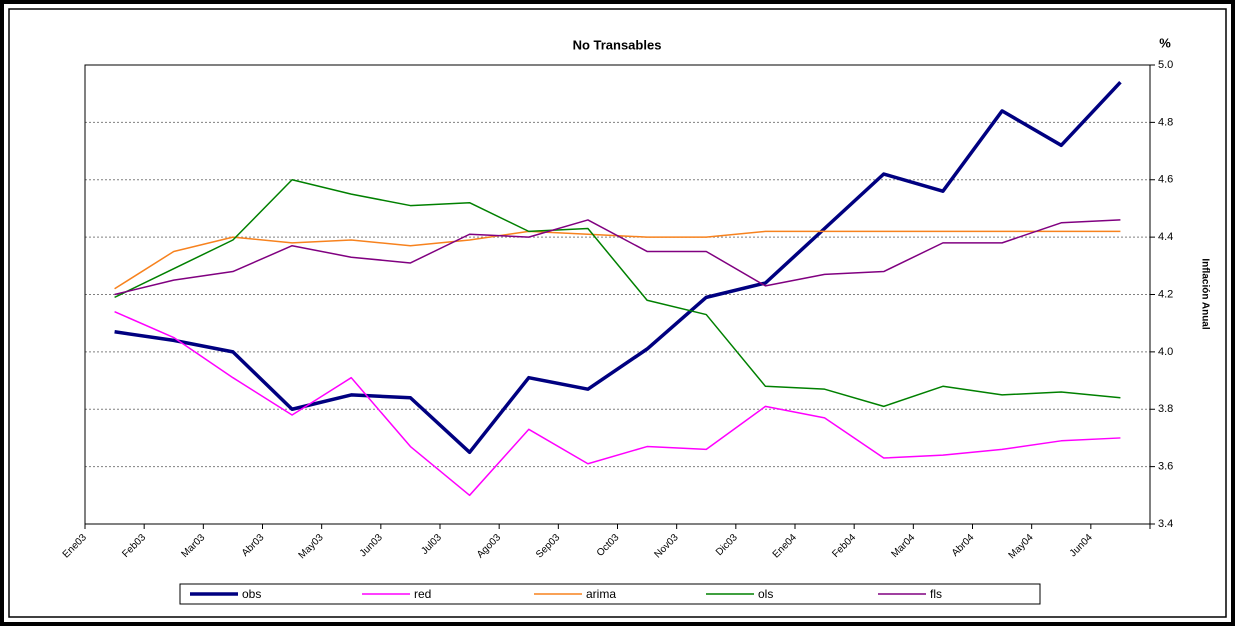  What do you see at coordinates (193, 546) in the screenshot?
I see `x-tick-label: Mar03` at bounding box center [193, 546].